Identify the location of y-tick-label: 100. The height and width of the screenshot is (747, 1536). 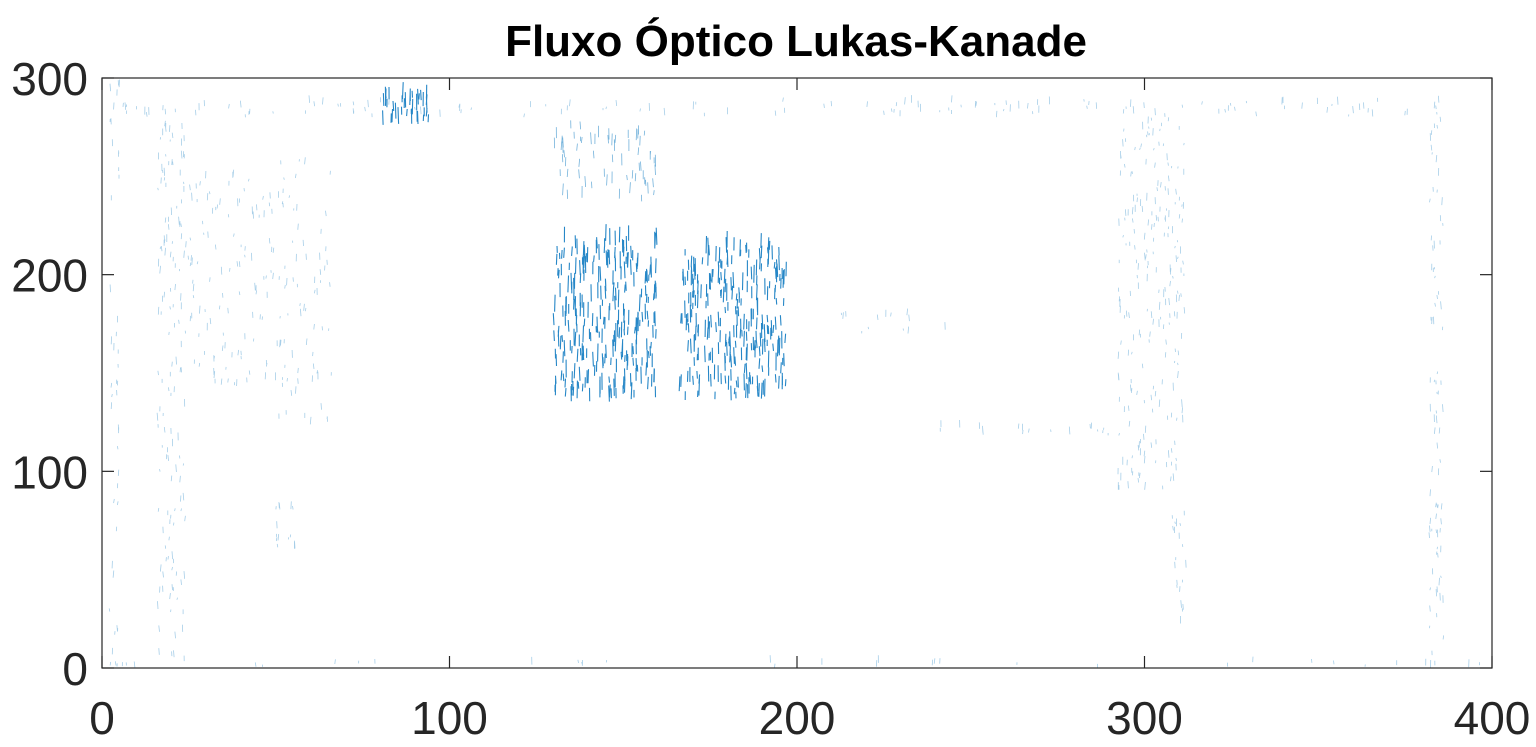
(49, 472).